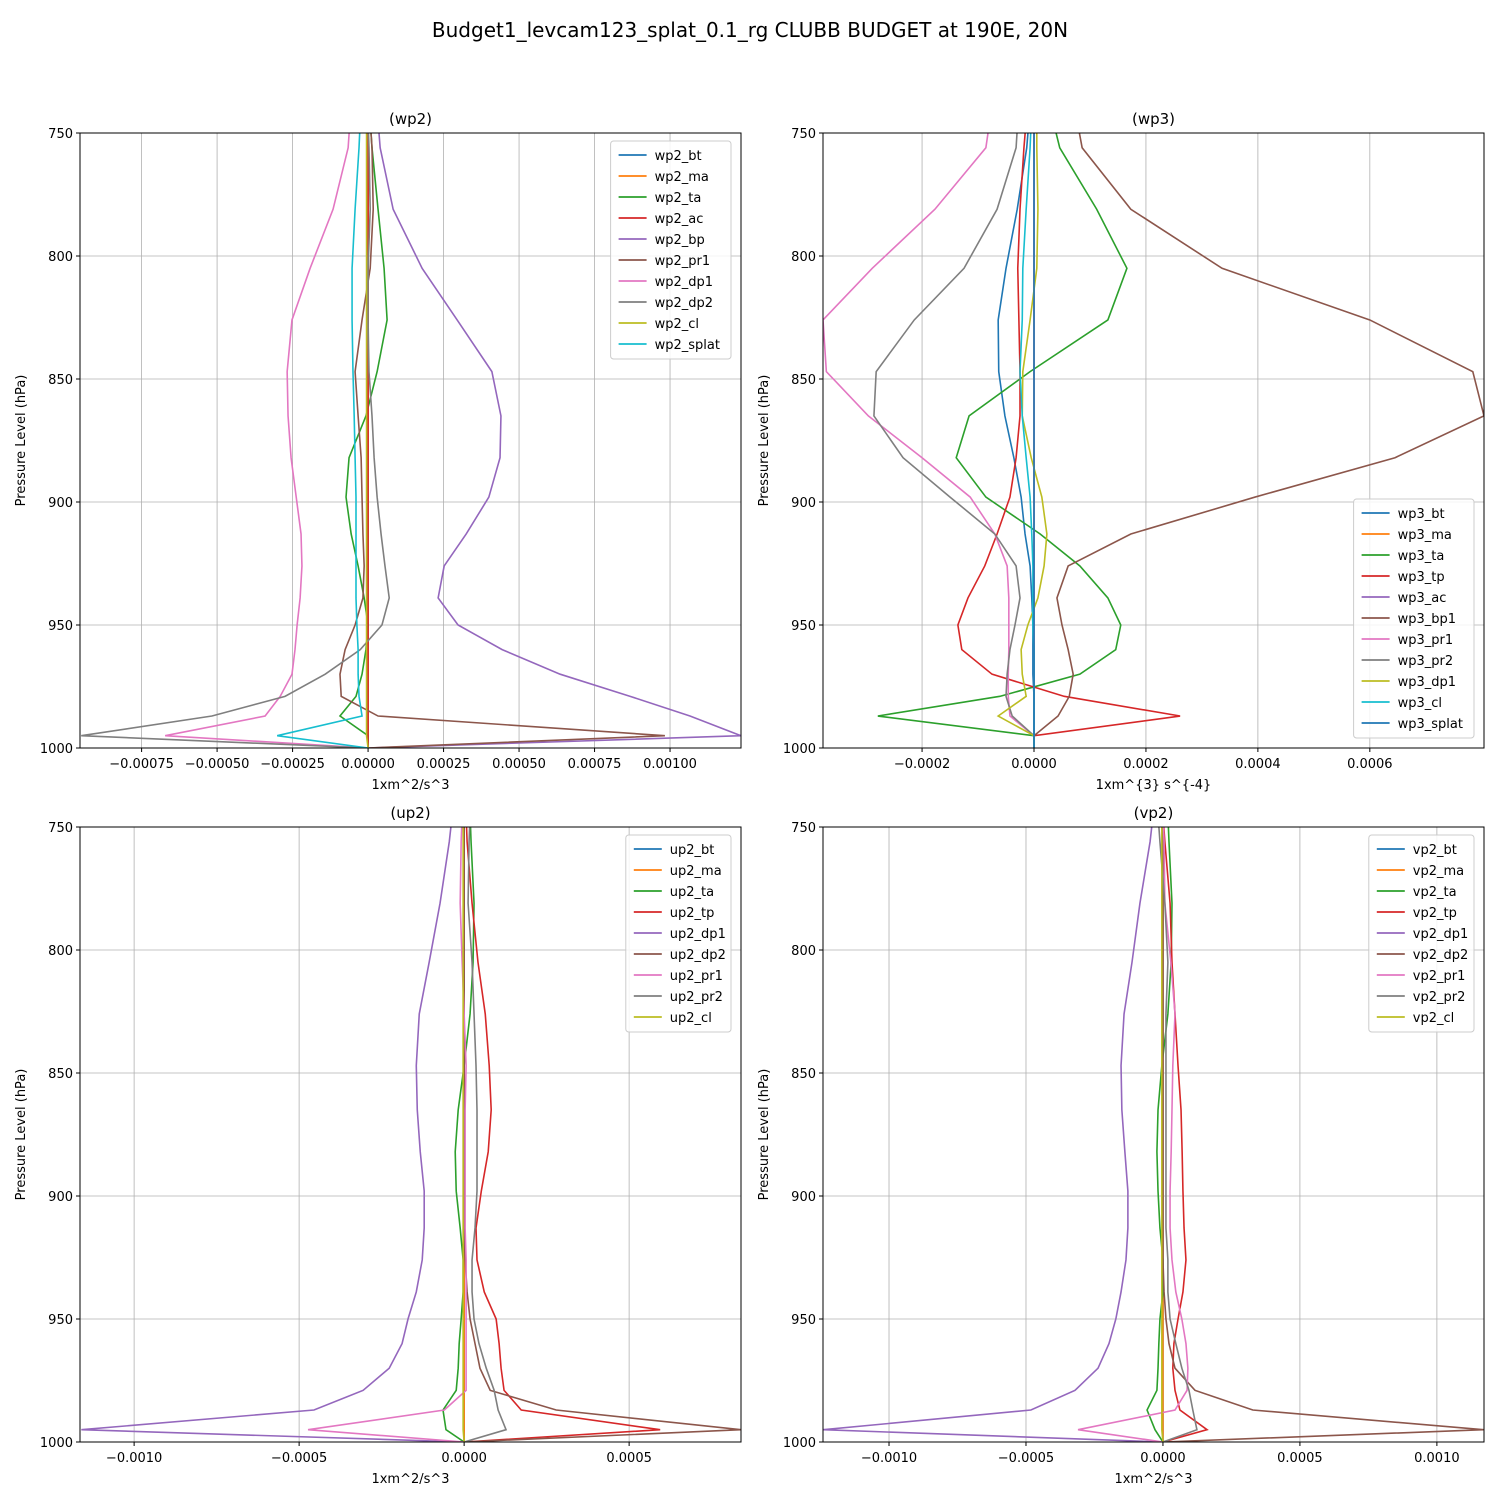  Describe the element at coordinates (1258, 764) in the screenshot. I see `x-tick-label: 0.0004` at that location.